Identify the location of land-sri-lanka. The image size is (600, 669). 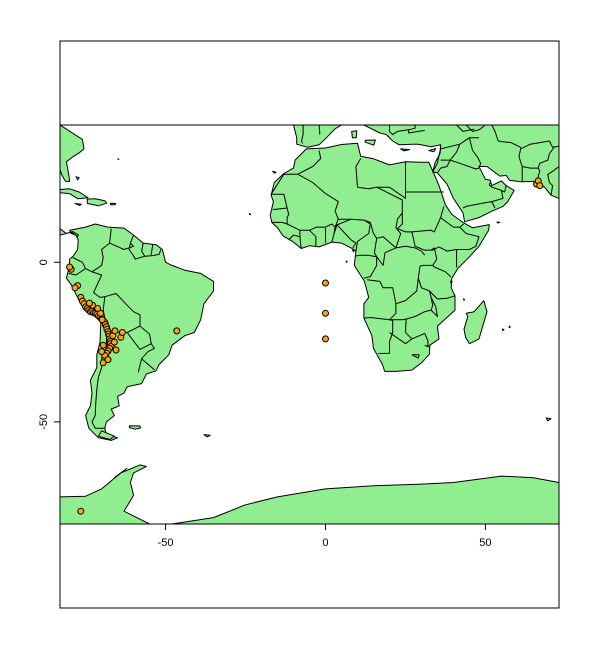
(581, 239).